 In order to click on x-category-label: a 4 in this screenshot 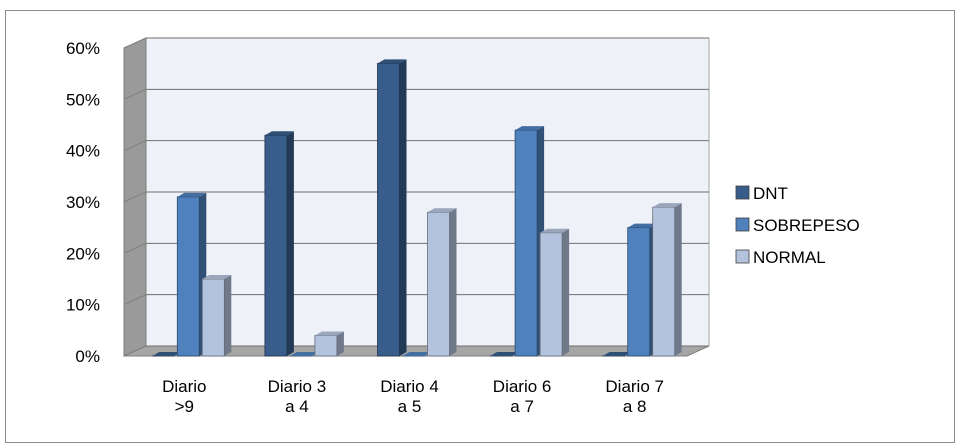, I will do `click(297, 406)`.